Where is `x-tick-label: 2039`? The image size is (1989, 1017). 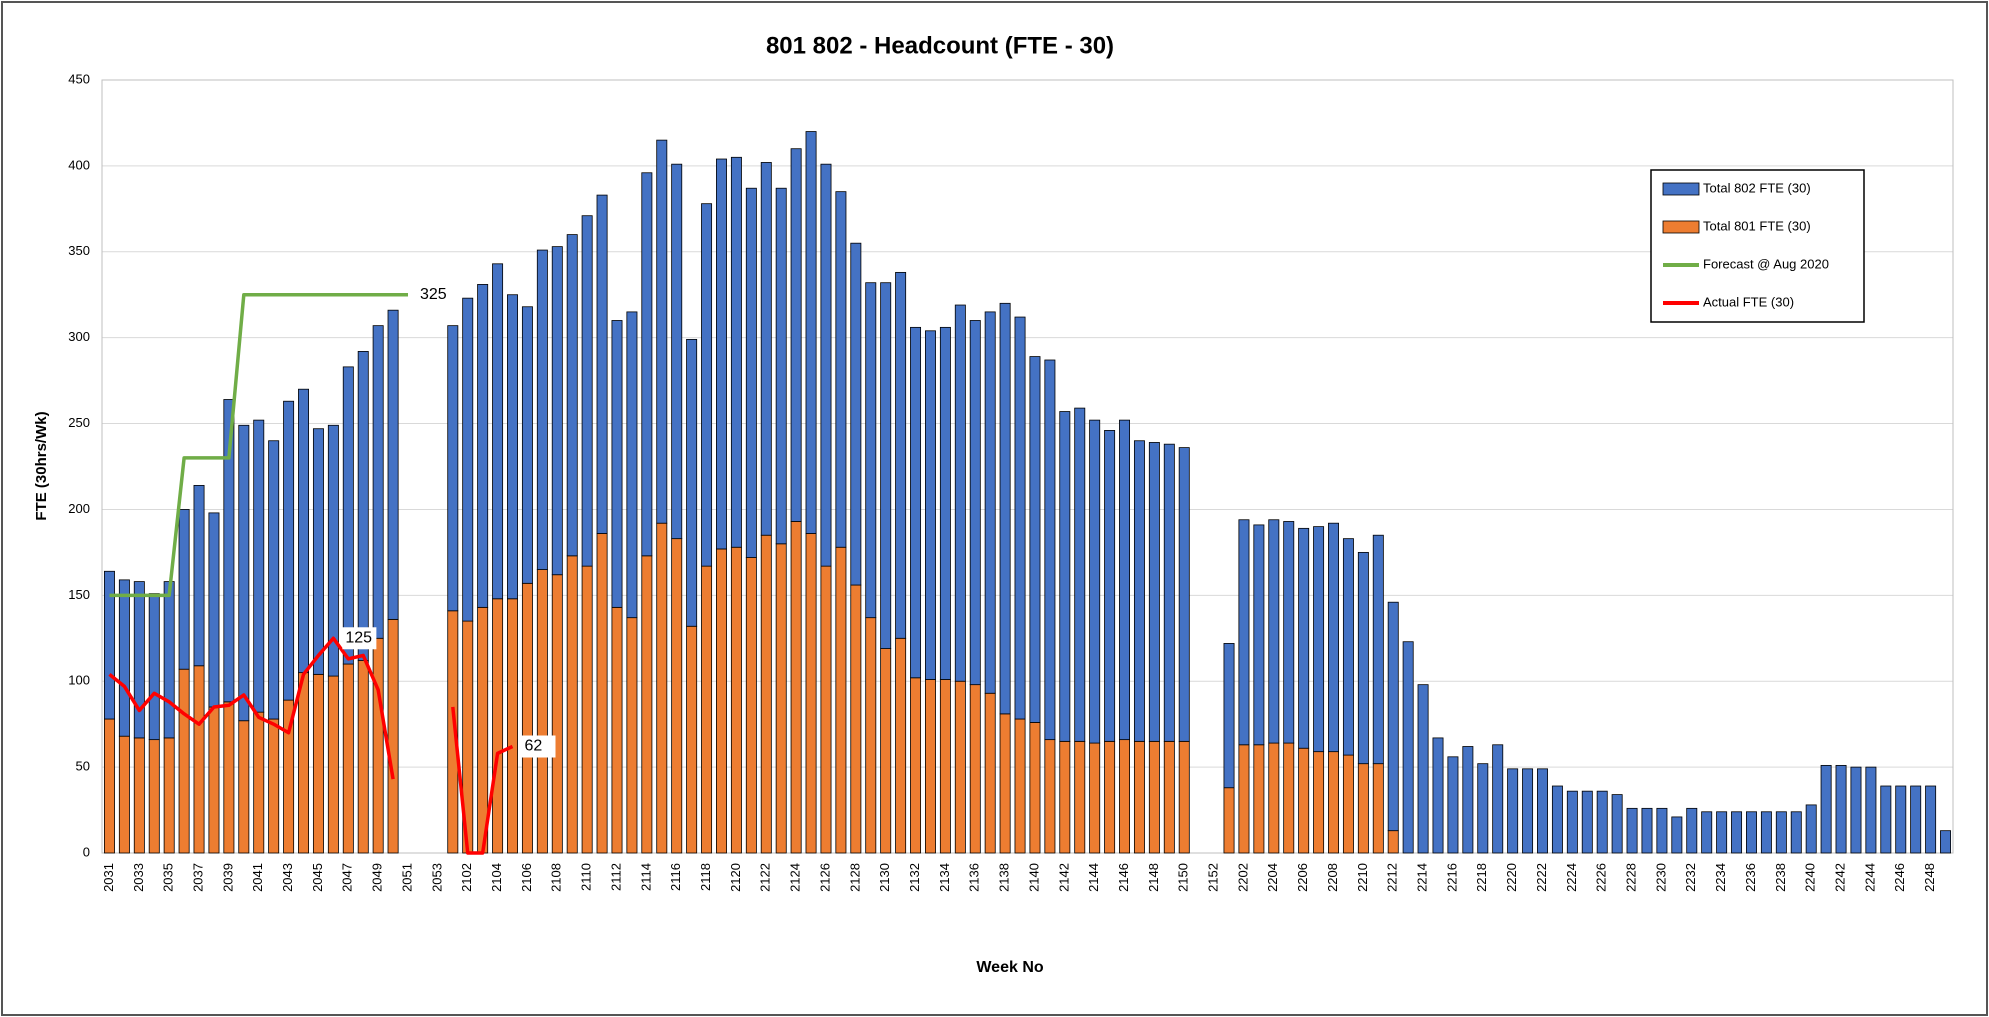
x-tick-label: 2039 is located at coordinates (227, 877).